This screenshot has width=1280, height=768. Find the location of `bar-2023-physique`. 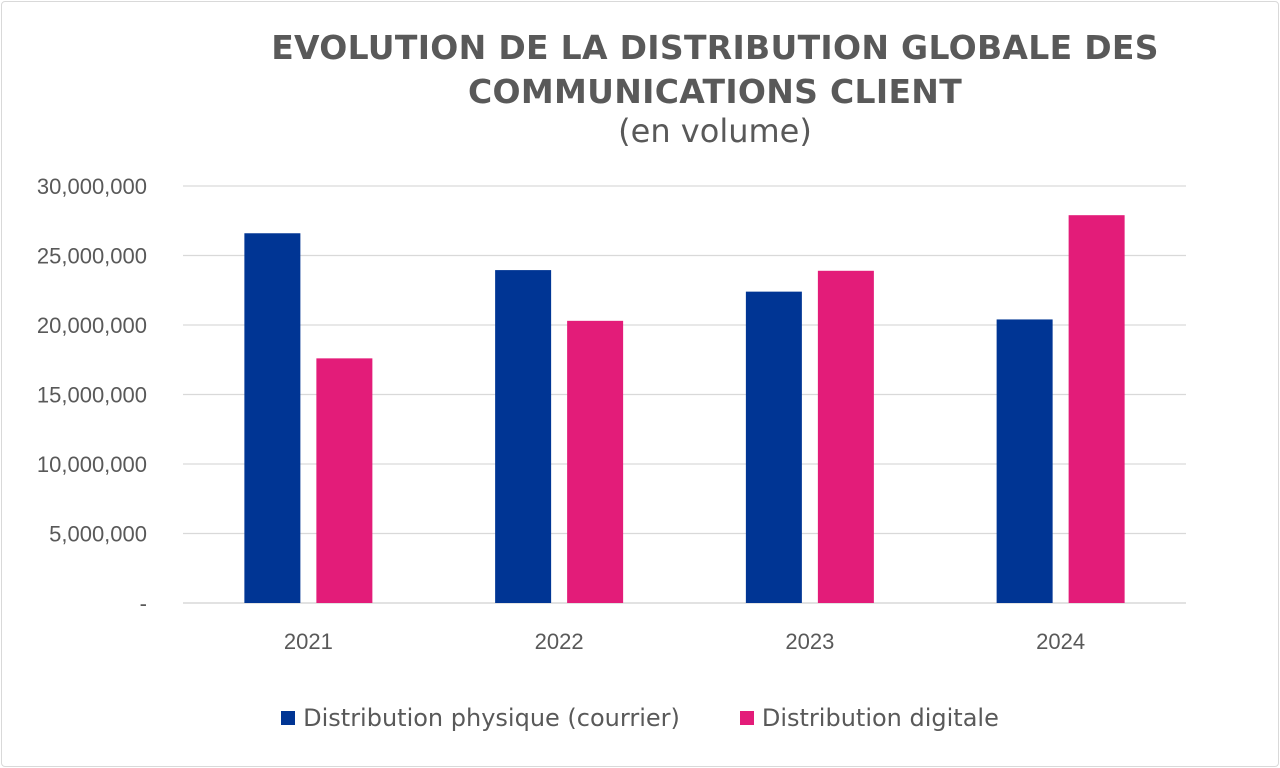

bar-2023-physique is located at coordinates (773, 447).